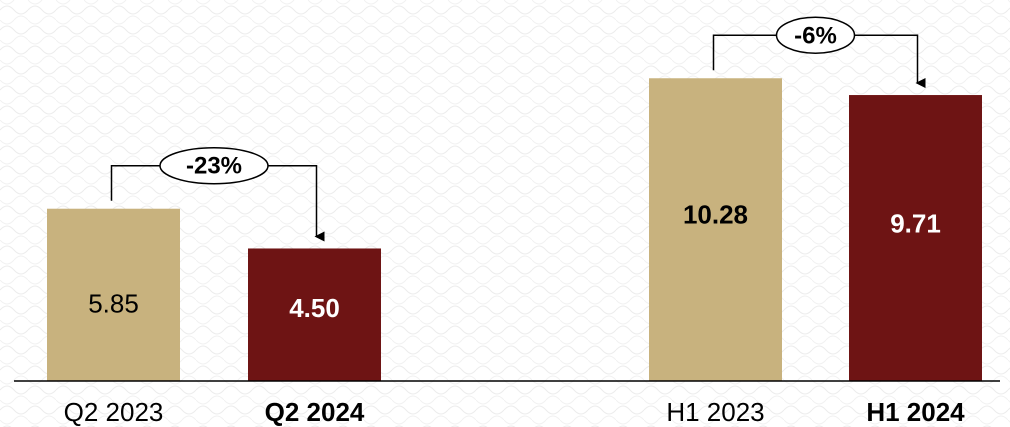 Image resolution: width=1010 pixels, height=427 pixels. I want to click on change-label-1: -23%, so click(214, 166).